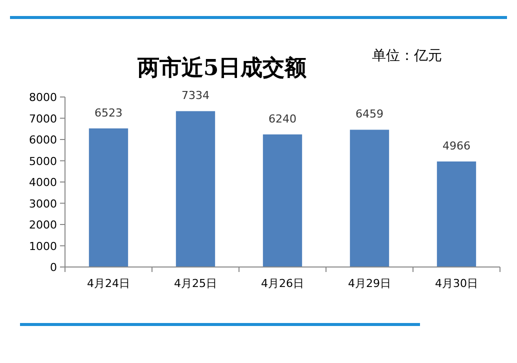 The image size is (517, 363). I want to click on x-tick-label: 4月24日, so click(108, 283).